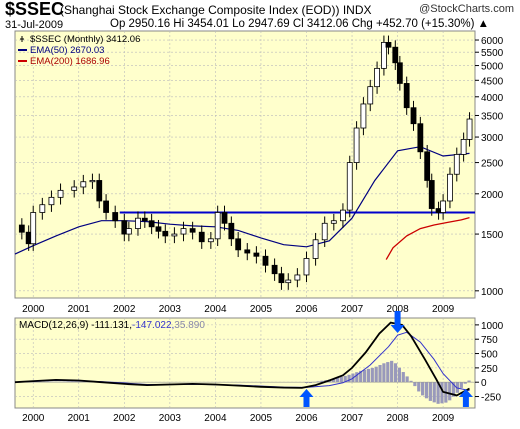 Image resolution: width=520 pixels, height=429 pixels. I want to click on ema200-line, so click(427, 238).